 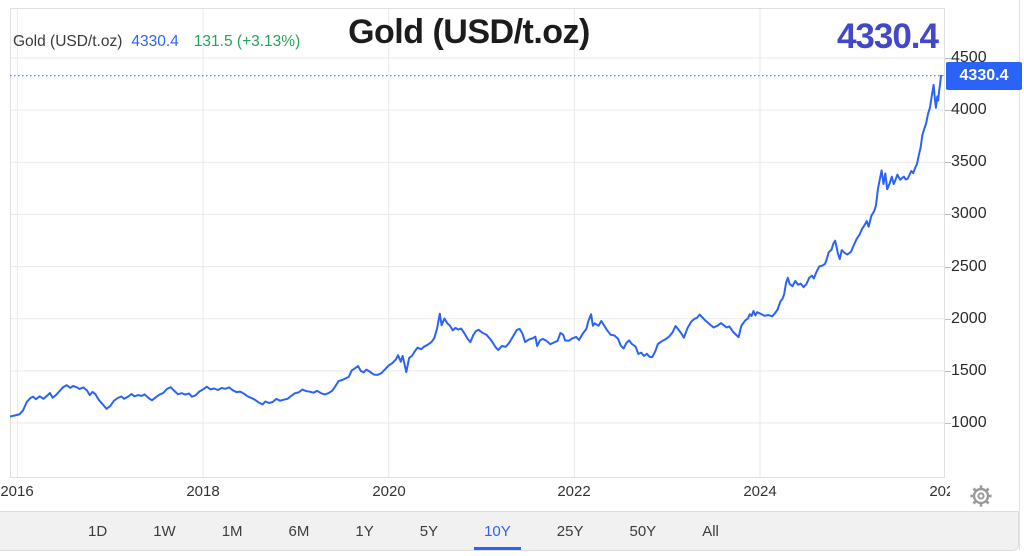 I want to click on y-axis-tick-label: 4500, so click(x=969, y=57).